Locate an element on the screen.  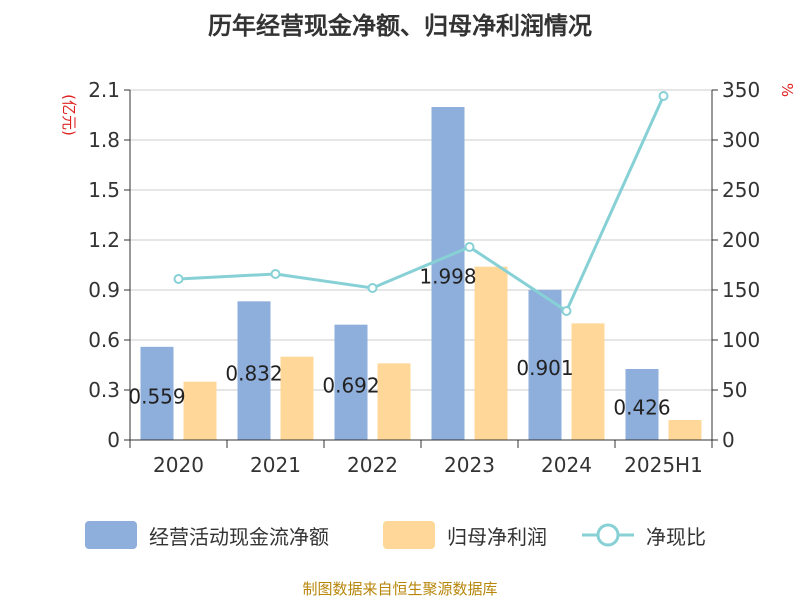
source-note: 制图数据来自恒生聚源数据库 is located at coordinates (400, 589).